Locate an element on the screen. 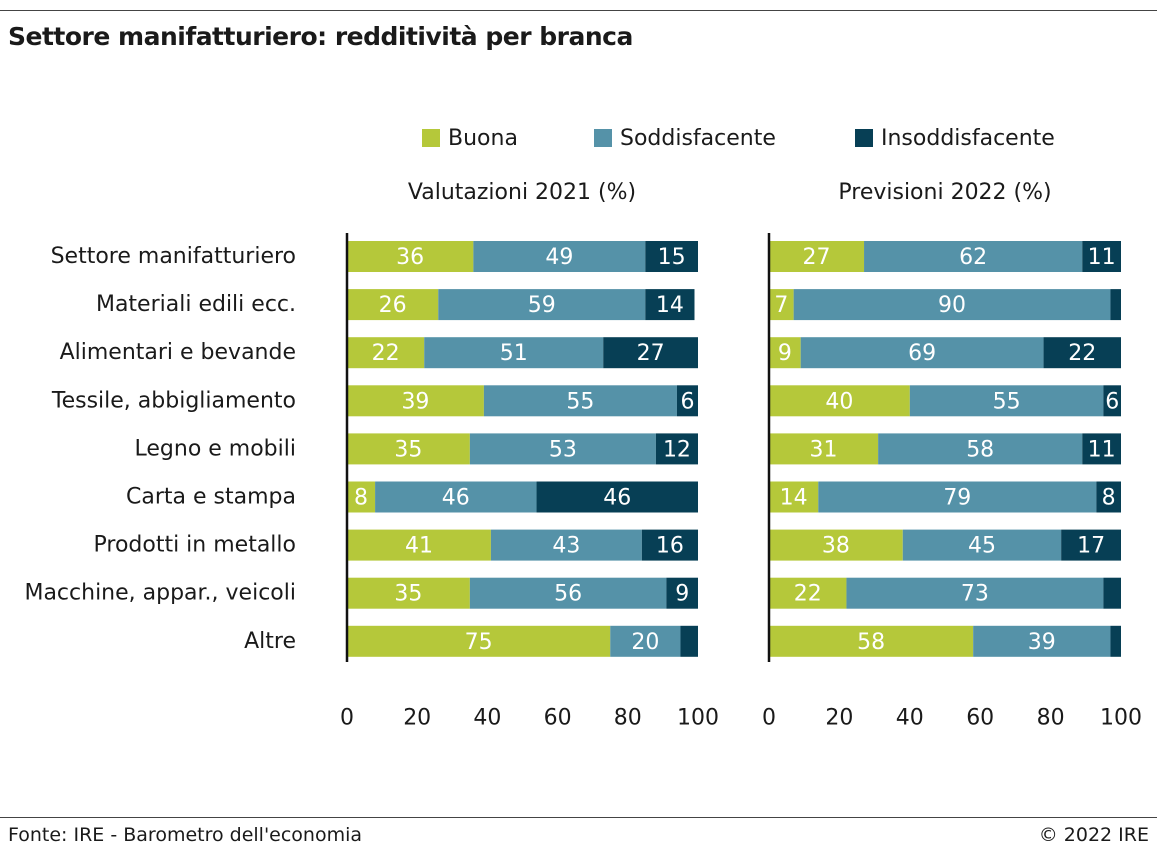 This screenshot has height=853, width=1157. data-label: 9 is located at coordinates (682, 594).